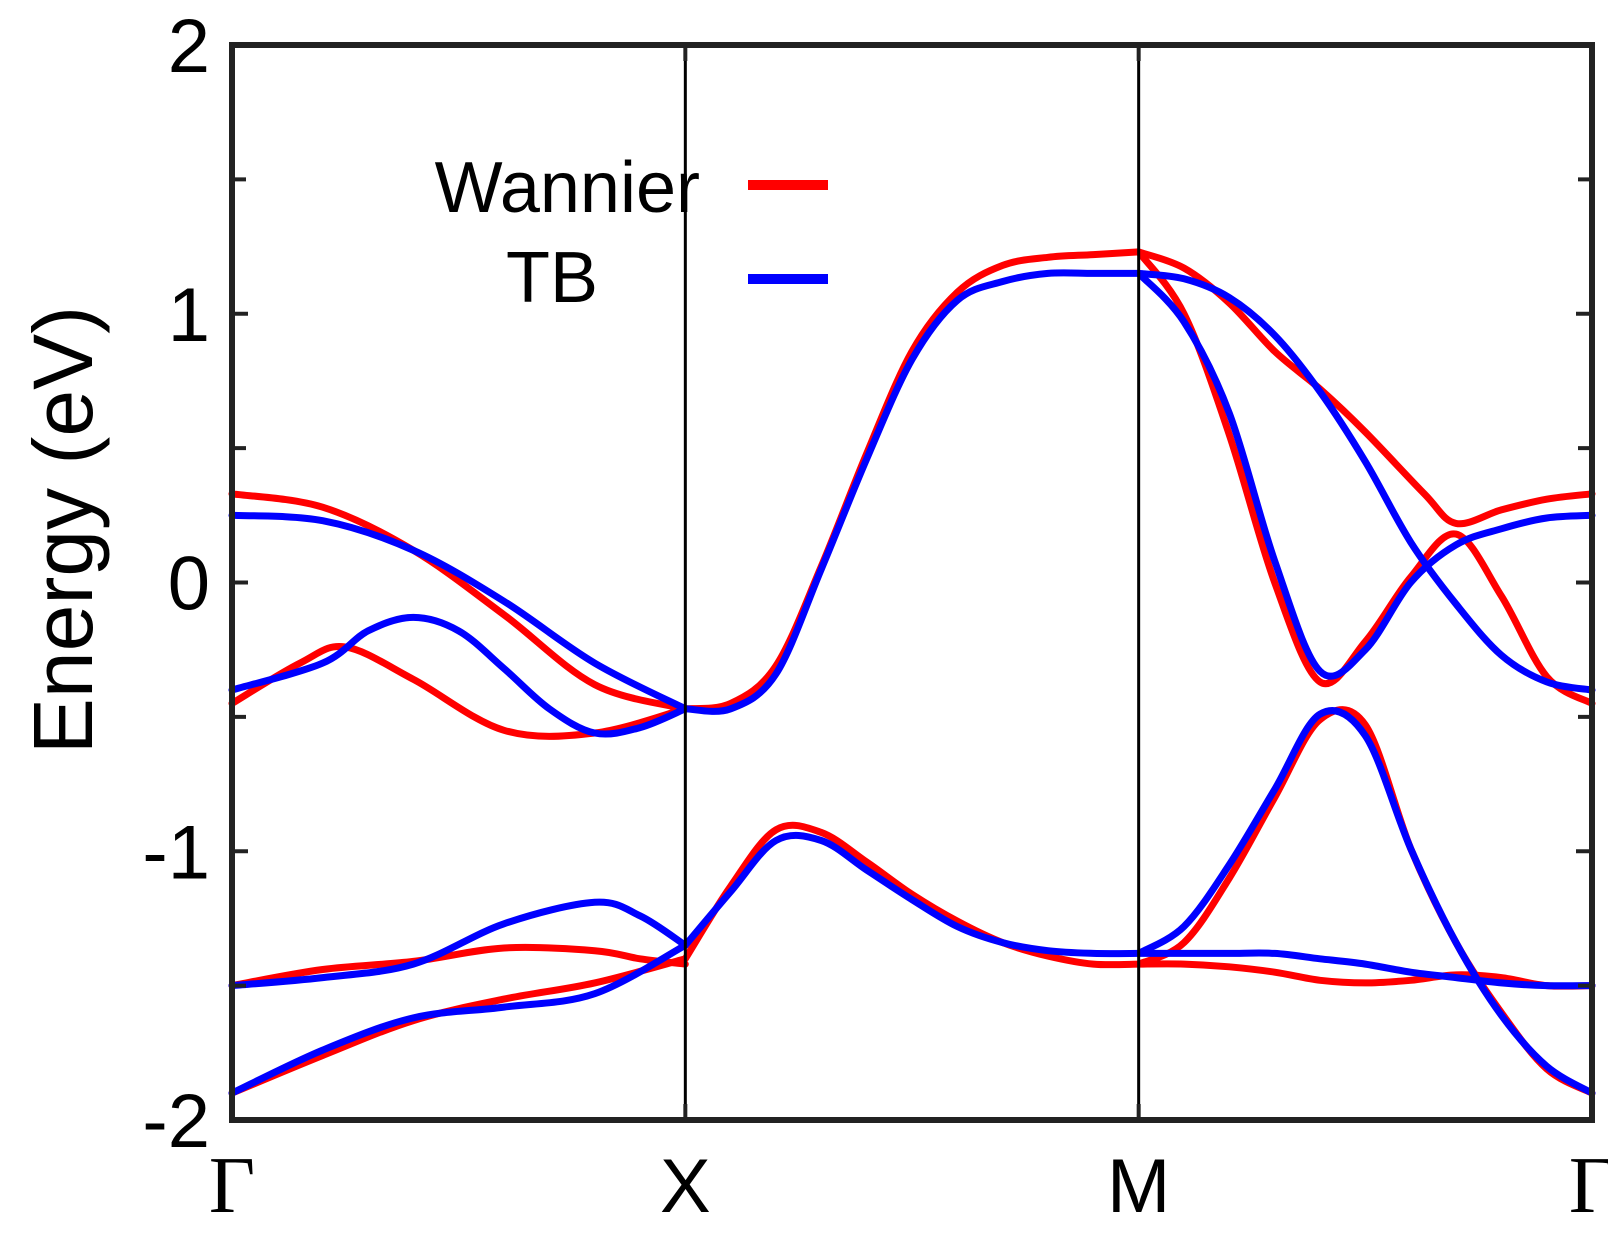  Describe the element at coordinates (567, 188) in the screenshot. I see `legend-label-wannier: Wannier` at that location.